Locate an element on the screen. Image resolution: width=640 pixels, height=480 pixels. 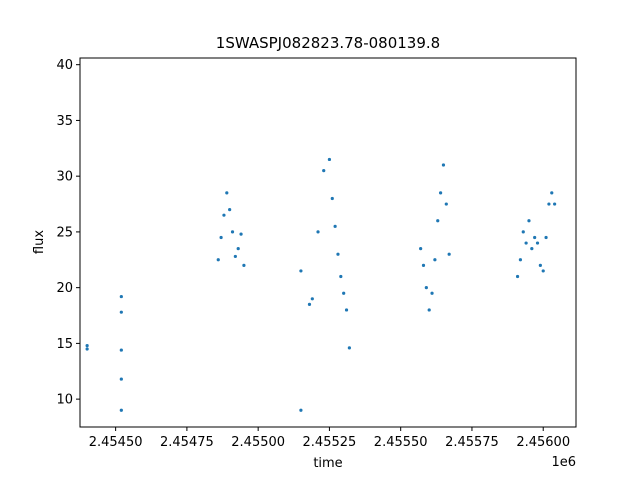
y-axis-label: flux is located at coordinates (39, 242).